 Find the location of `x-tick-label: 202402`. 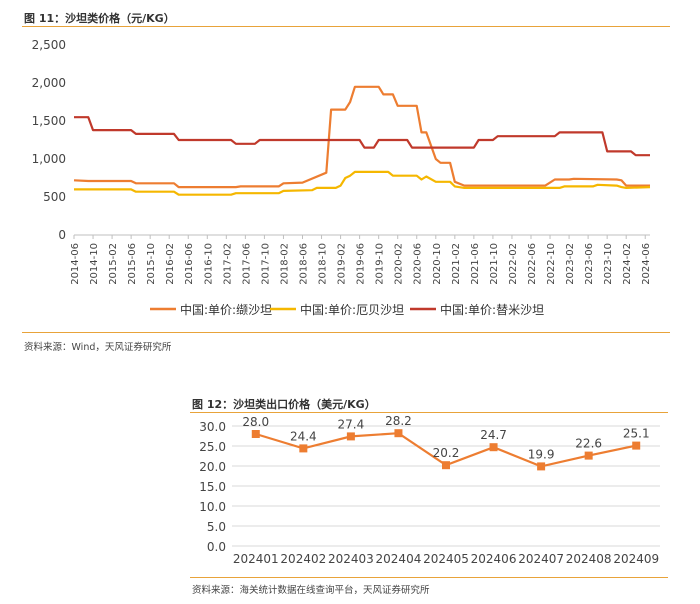

x-tick-label: 202402 is located at coordinates (303, 559).